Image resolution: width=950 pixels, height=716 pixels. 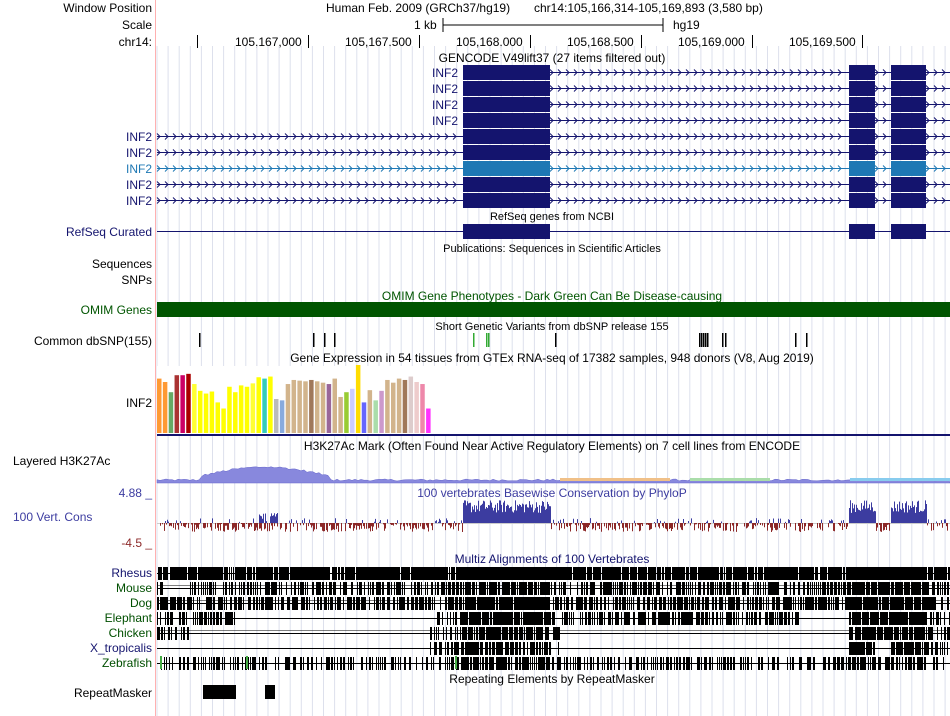 I want to click on refseq-track-title: RefSeq genes from NCBI, so click(x=552, y=217).